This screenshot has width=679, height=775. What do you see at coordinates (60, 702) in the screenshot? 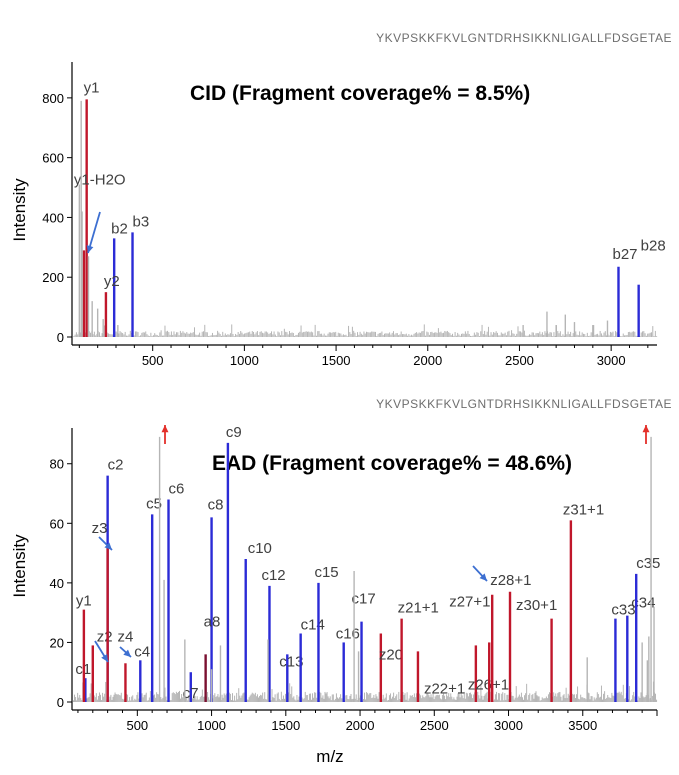
I see `ead-y-tick-label: 0` at bounding box center [60, 702].